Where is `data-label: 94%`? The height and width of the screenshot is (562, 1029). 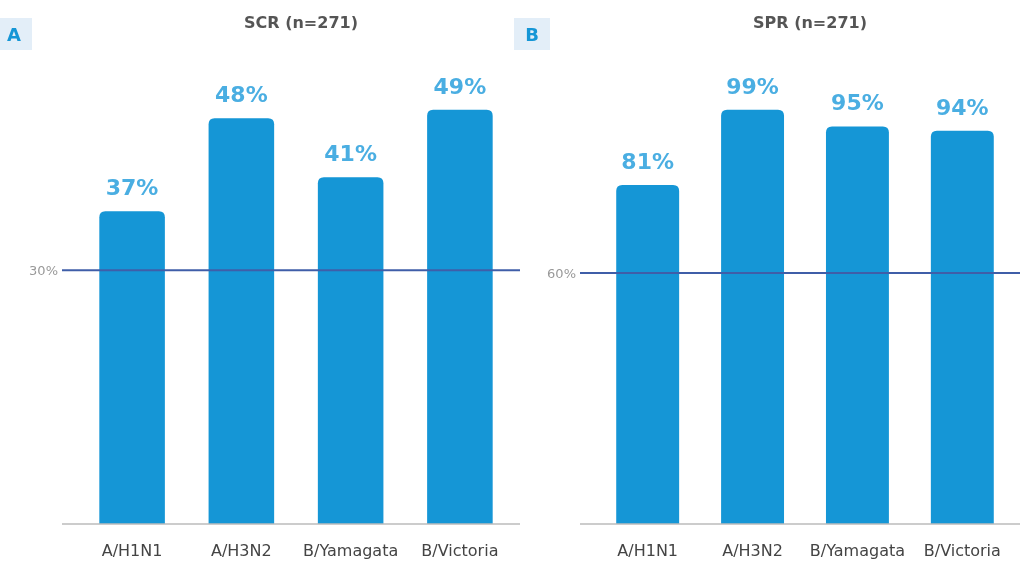
data-label: 94% is located at coordinates (962, 107).